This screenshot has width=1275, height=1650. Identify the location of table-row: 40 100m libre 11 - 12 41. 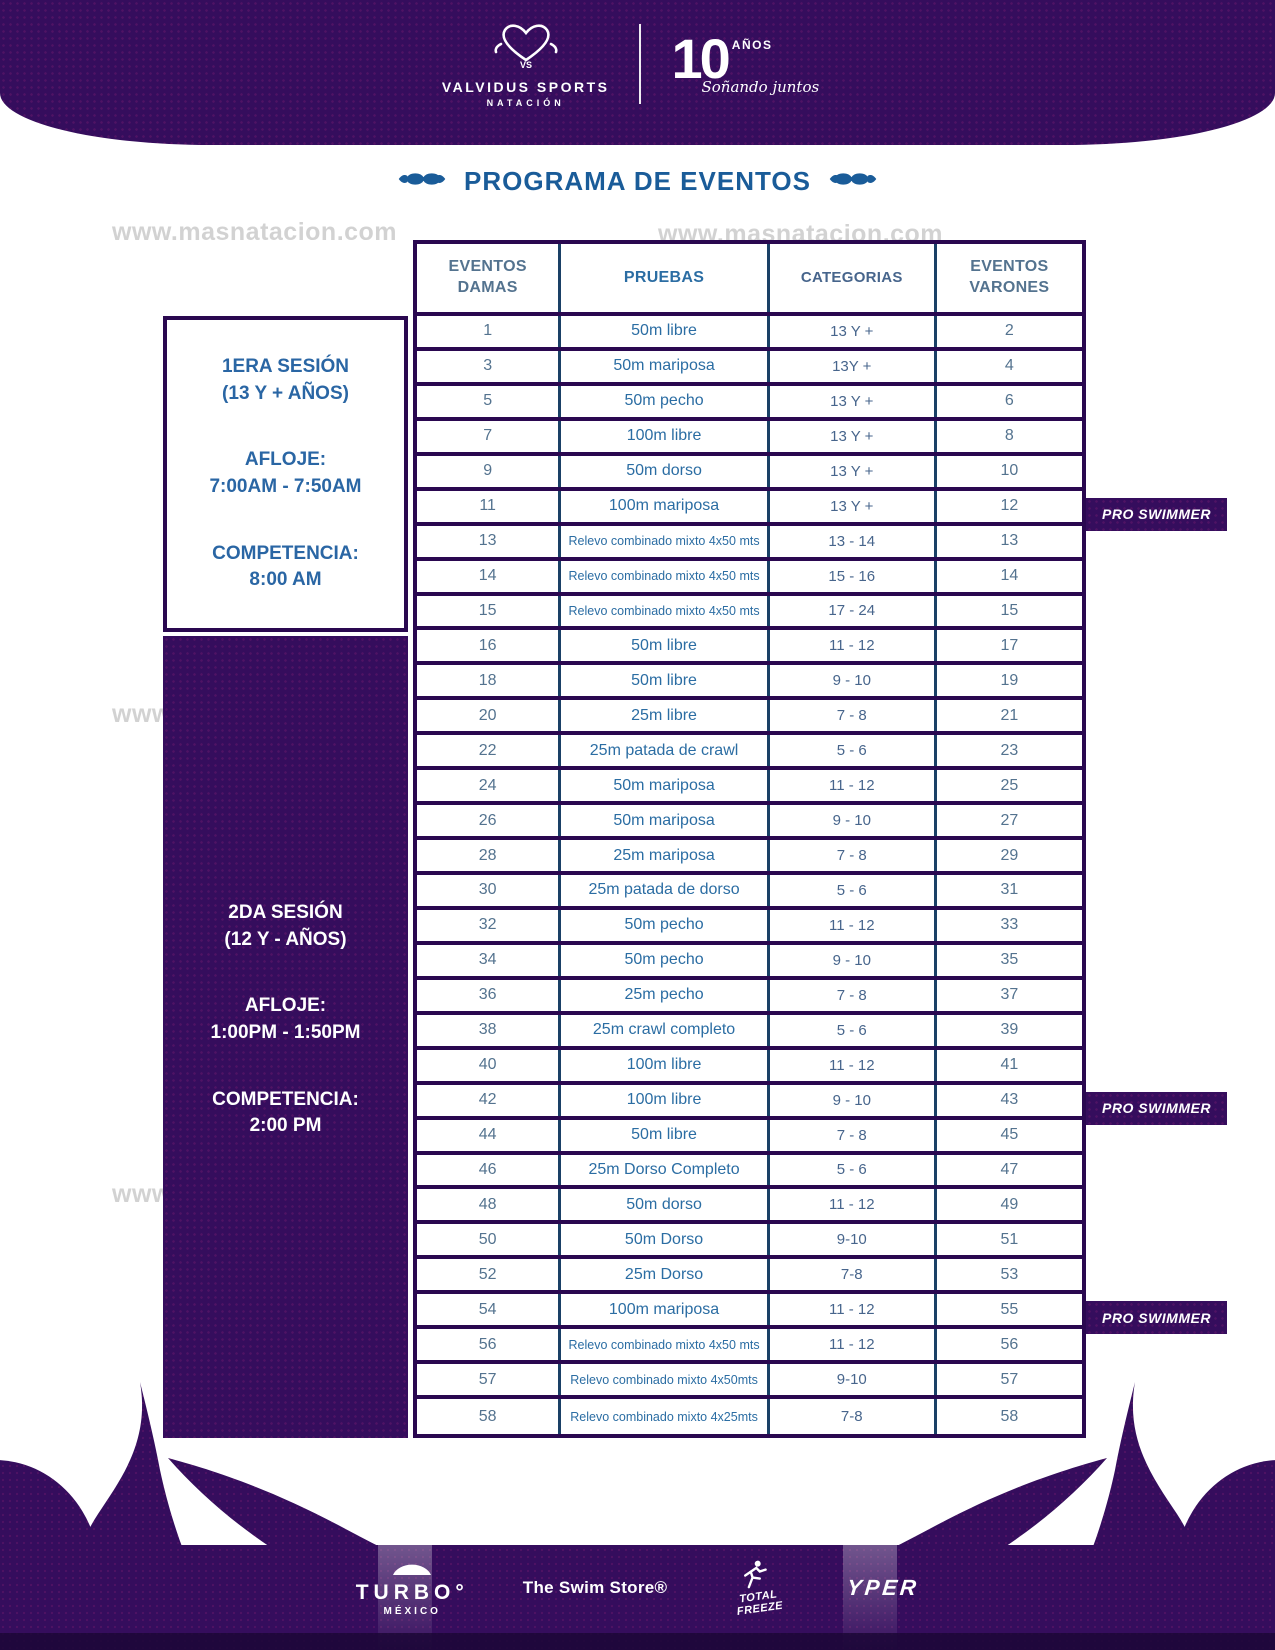
(749, 1067).